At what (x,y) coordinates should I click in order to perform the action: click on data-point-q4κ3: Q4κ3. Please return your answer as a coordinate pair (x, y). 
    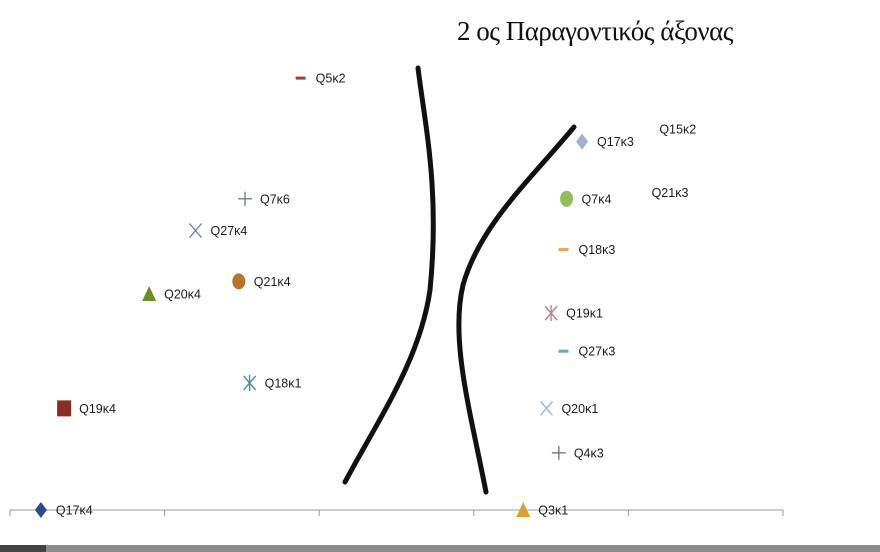
    Looking at the image, I should click on (577, 452).